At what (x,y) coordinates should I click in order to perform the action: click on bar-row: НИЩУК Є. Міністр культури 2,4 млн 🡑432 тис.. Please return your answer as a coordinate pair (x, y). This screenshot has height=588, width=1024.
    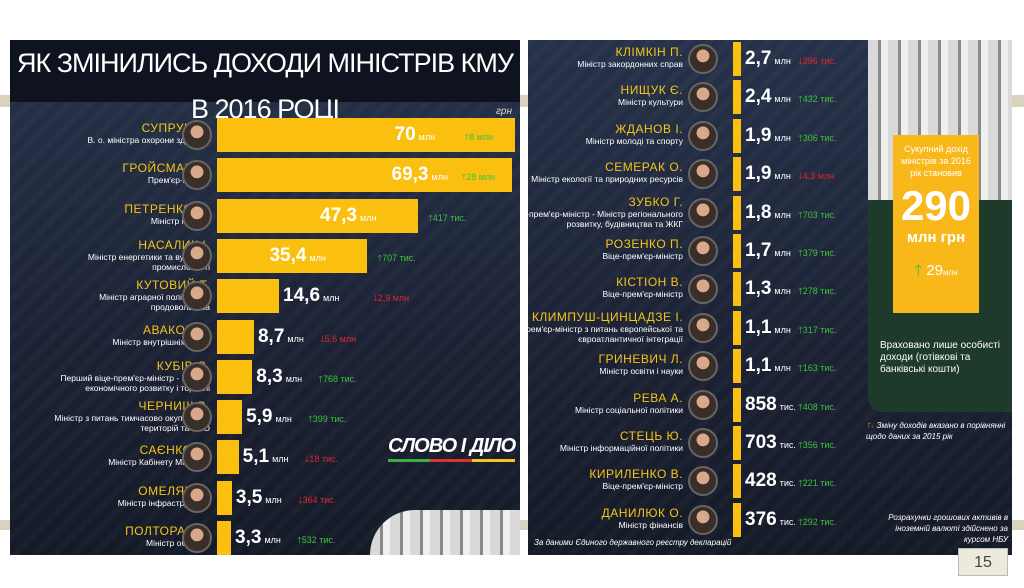
    Looking at the image, I should click on (698, 97).